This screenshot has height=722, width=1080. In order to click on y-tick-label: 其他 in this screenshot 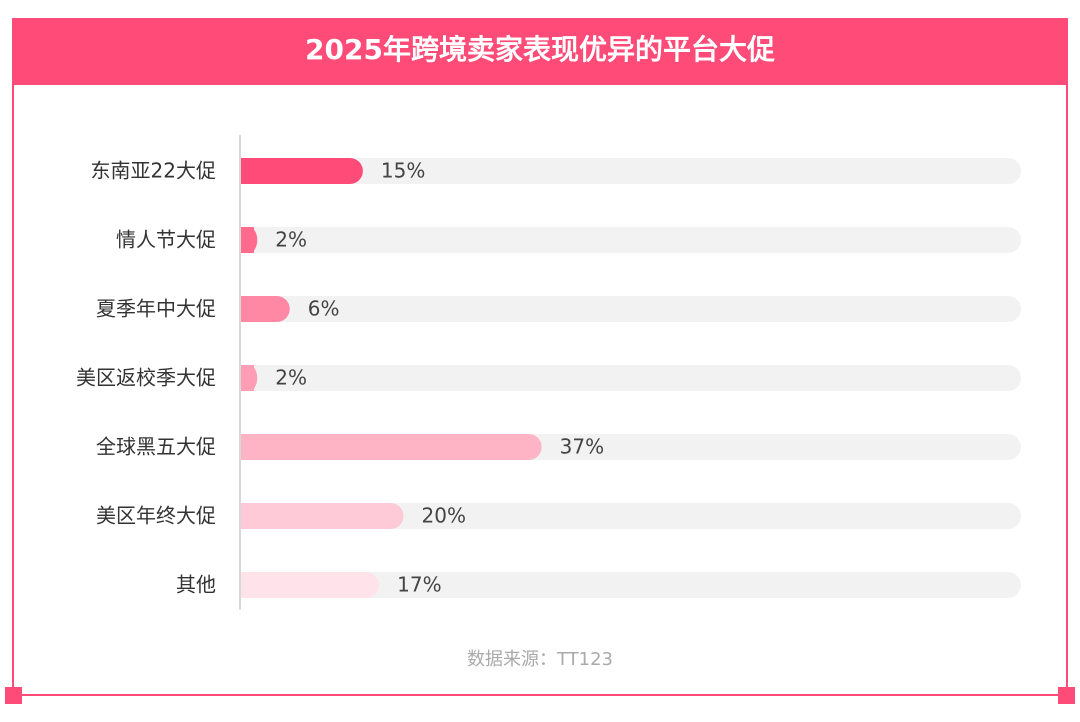, I will do `click(196, 585)`.